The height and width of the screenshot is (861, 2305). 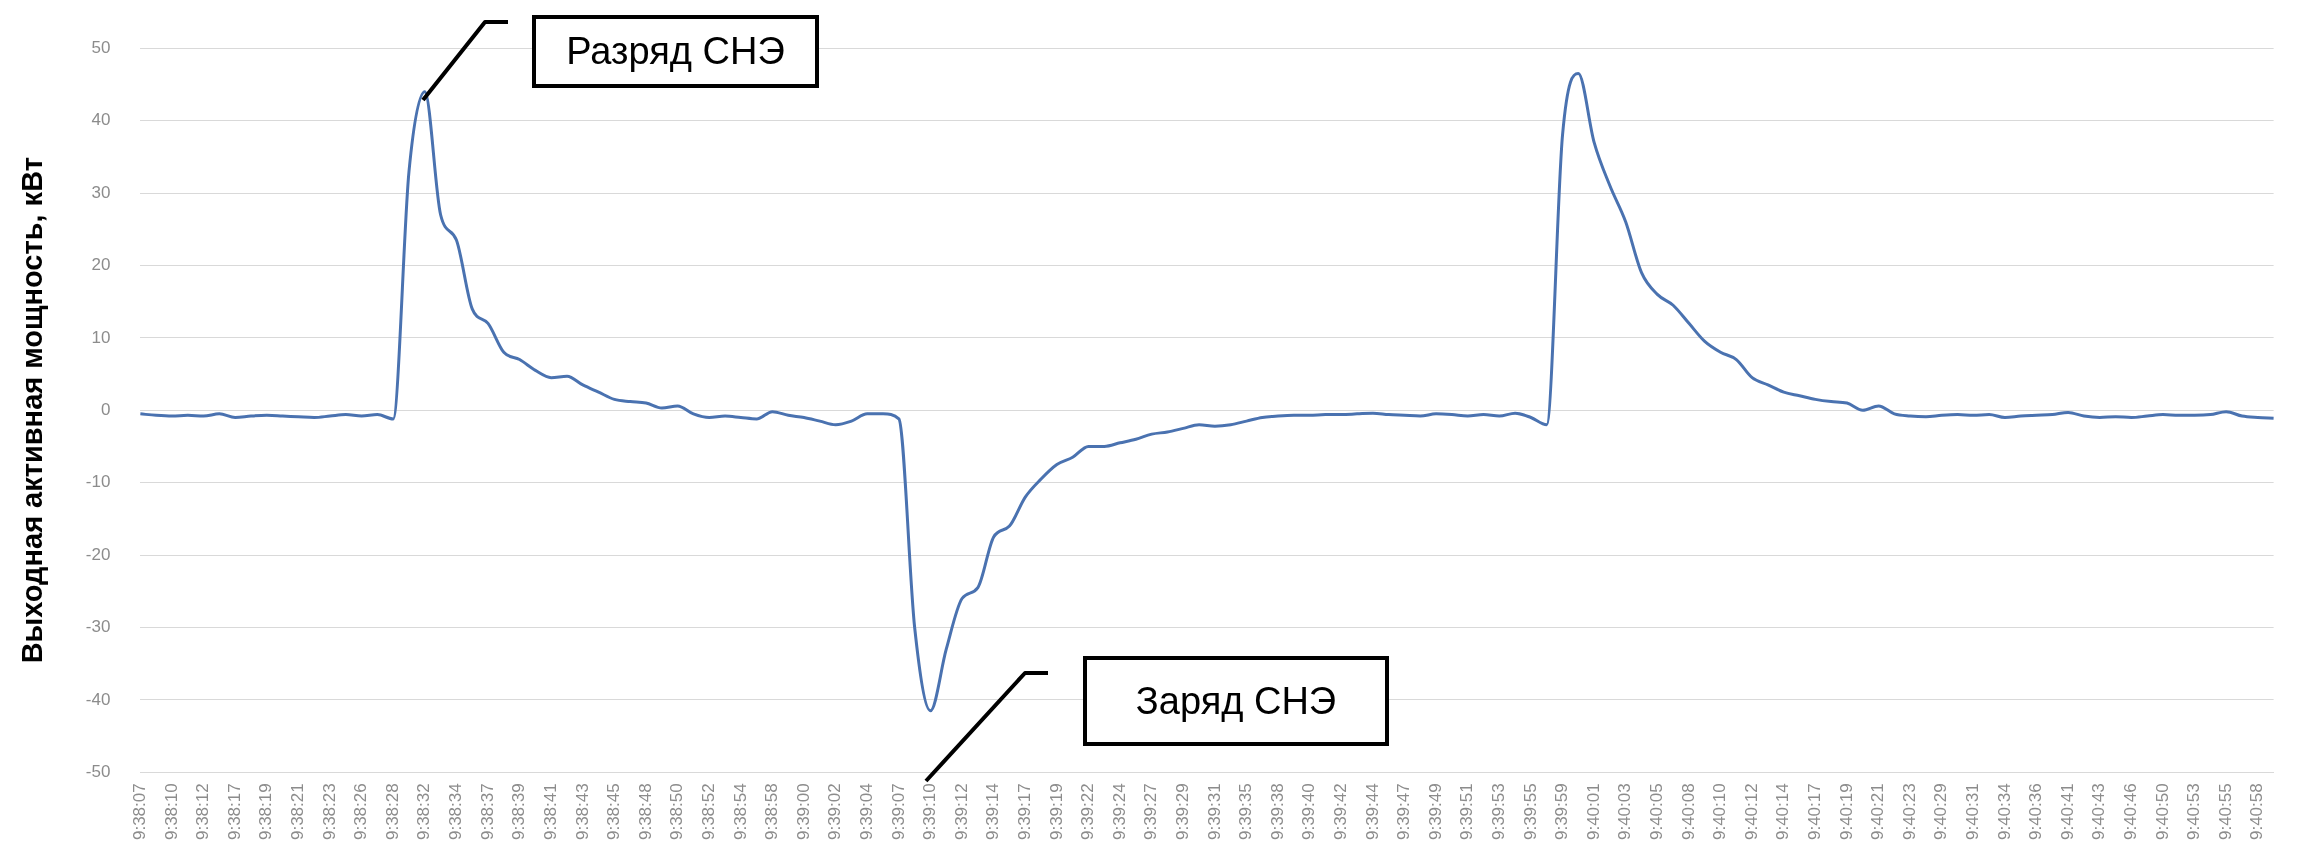 I want to click on x-tick-label: 9:38:19, so click(x=266, y=812).